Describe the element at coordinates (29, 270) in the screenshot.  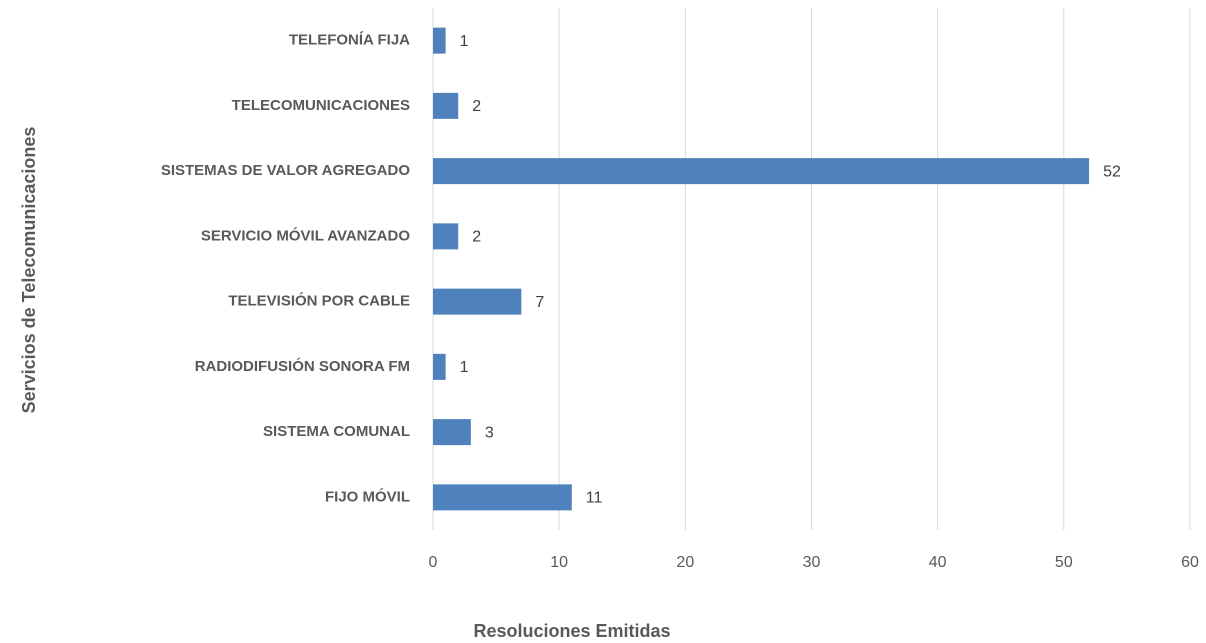
I see `y-axis-title: Servicios de Telecomunicaciones` at that location.